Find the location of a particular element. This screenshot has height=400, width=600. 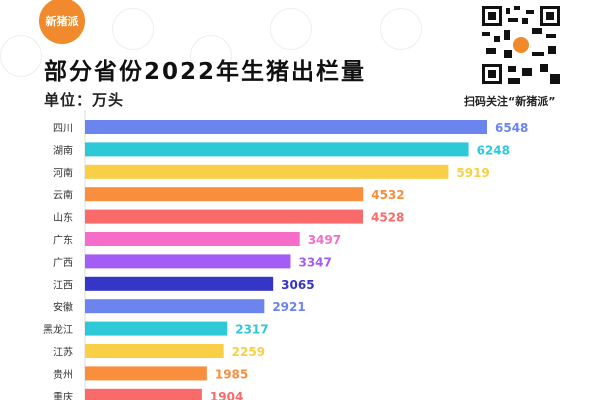

category-label: 重庆 is located at coordinates (63, 395).